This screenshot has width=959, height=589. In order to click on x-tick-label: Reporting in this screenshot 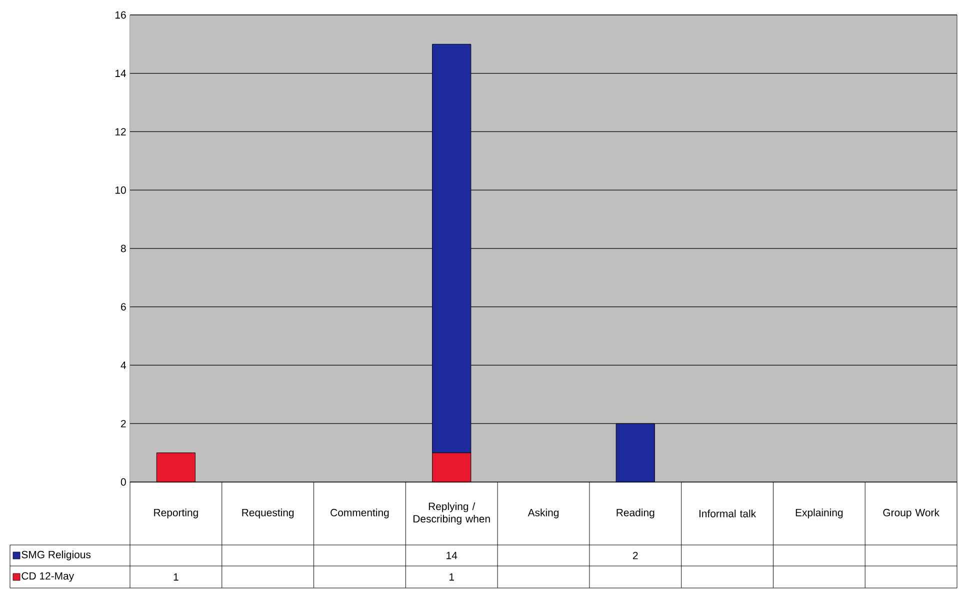, I will do `click(176, 513)`.